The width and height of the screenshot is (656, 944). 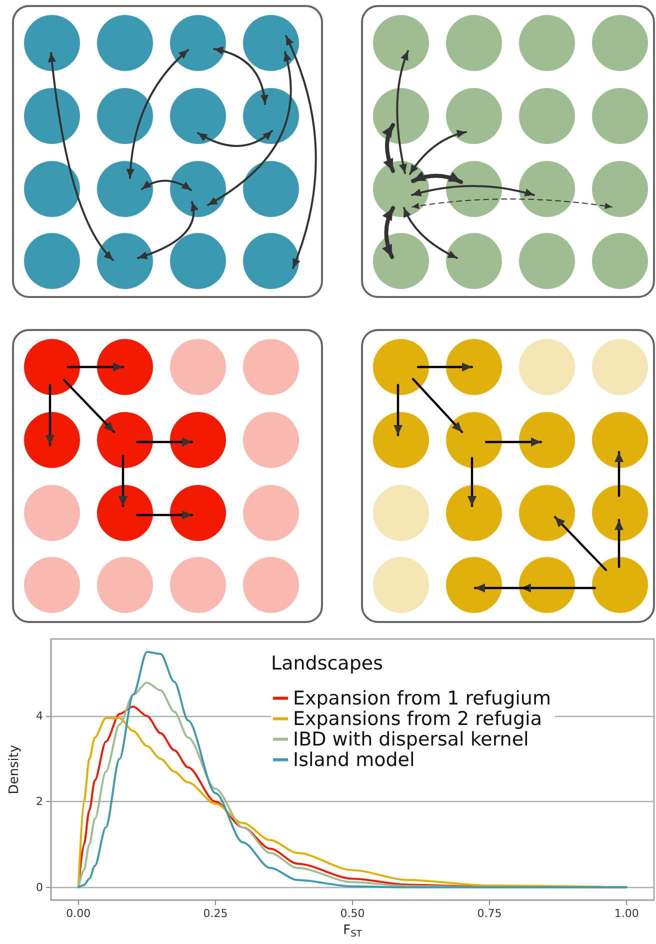 What do you see at coordinates (422, 698) in the screenshot?
I see `legend-label: Expansion from 1 refugium` at bounding box center [422, 698].